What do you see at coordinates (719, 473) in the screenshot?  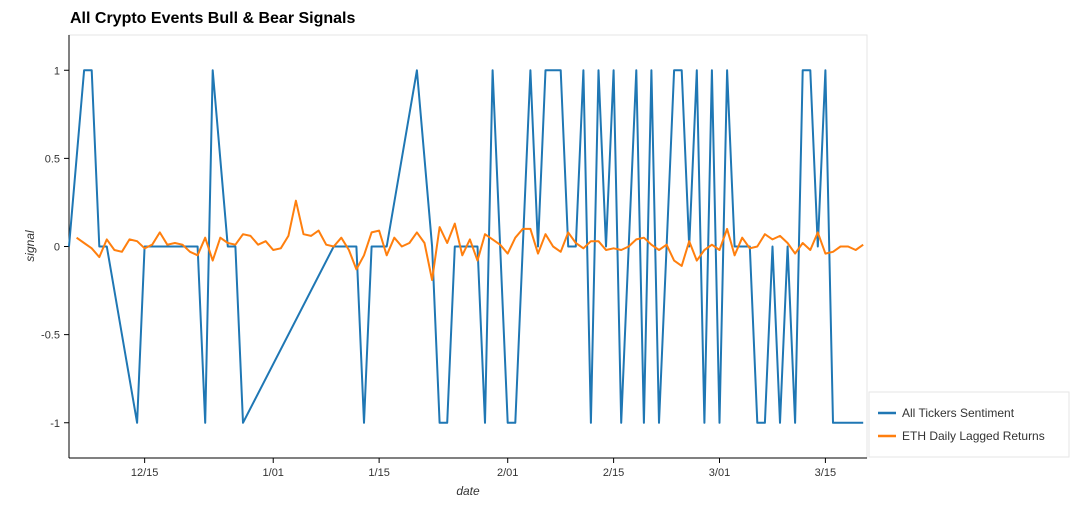 I see `x-tick-label: 3/01` at bounding box center [719, 473].